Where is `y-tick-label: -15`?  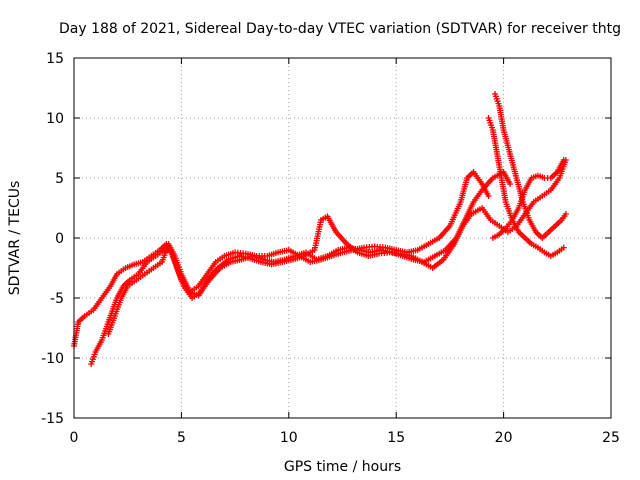 y-tick-label: -15 is located at coordinates (52, 419).